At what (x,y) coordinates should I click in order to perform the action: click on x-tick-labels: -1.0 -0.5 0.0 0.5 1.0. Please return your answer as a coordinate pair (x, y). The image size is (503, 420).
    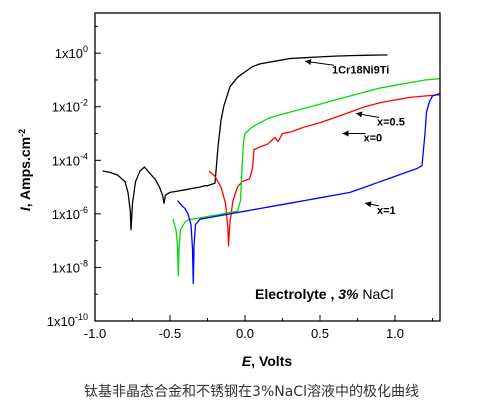
    Looking at the image, I should click on (244, 333).